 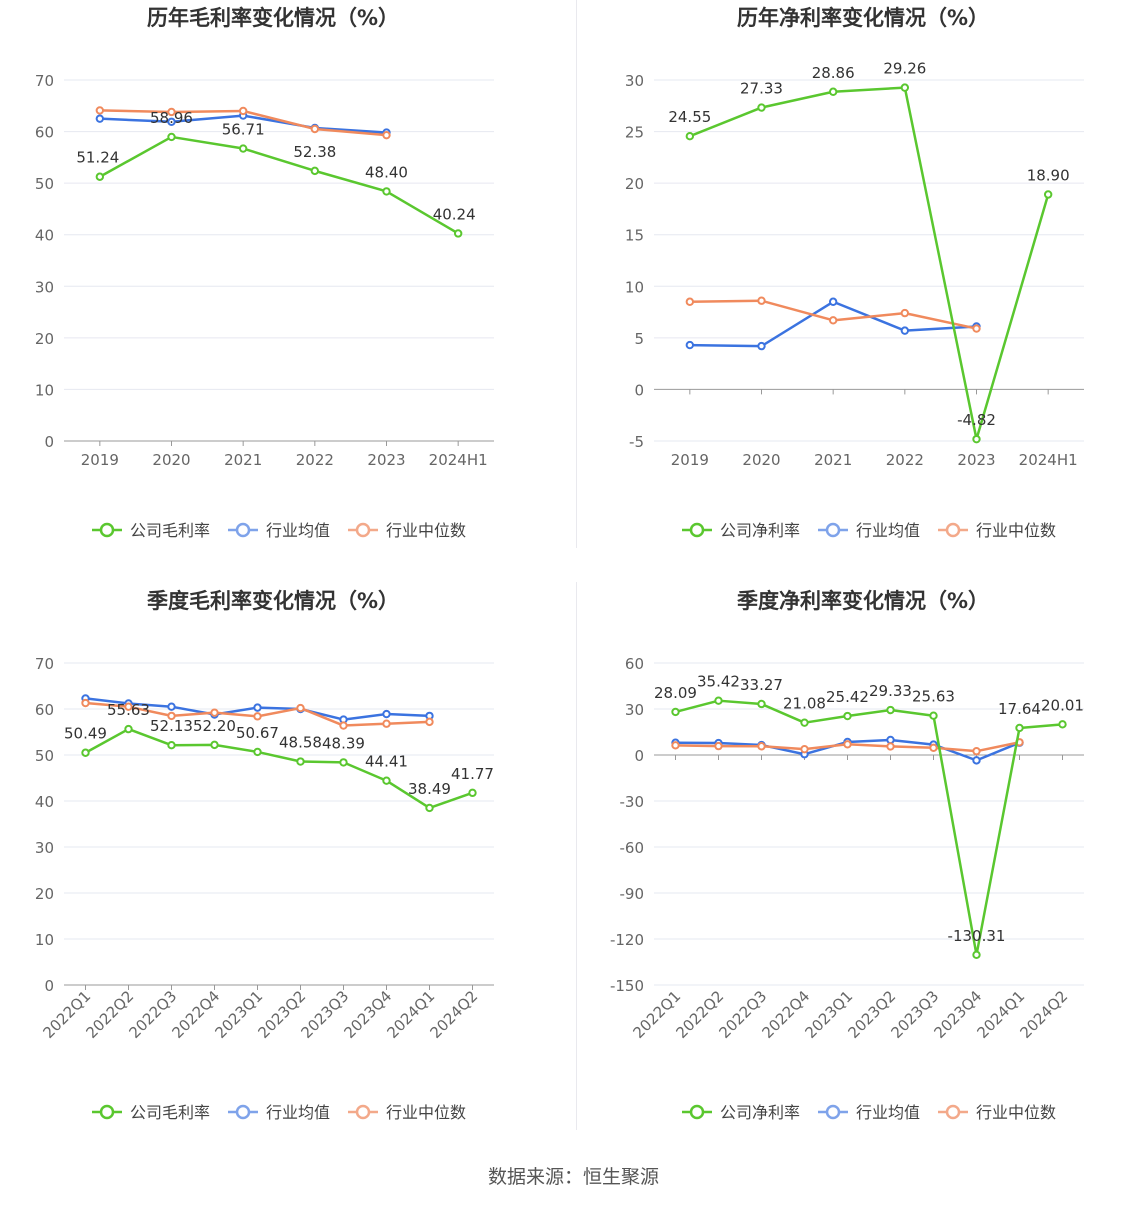 What do you see at coordinates (904, 69) in the screenshot?
I see `data-label: 29.26` at bounding box center [904, 69].